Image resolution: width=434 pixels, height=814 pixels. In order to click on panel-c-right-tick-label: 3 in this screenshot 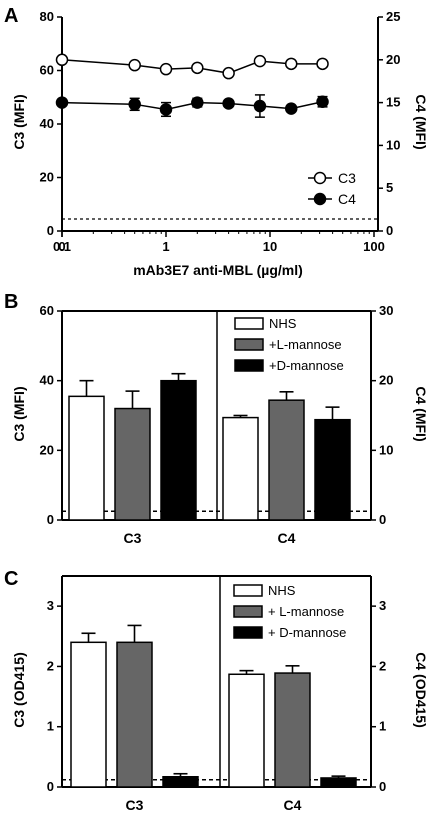, I will do `click(382, 605)`.